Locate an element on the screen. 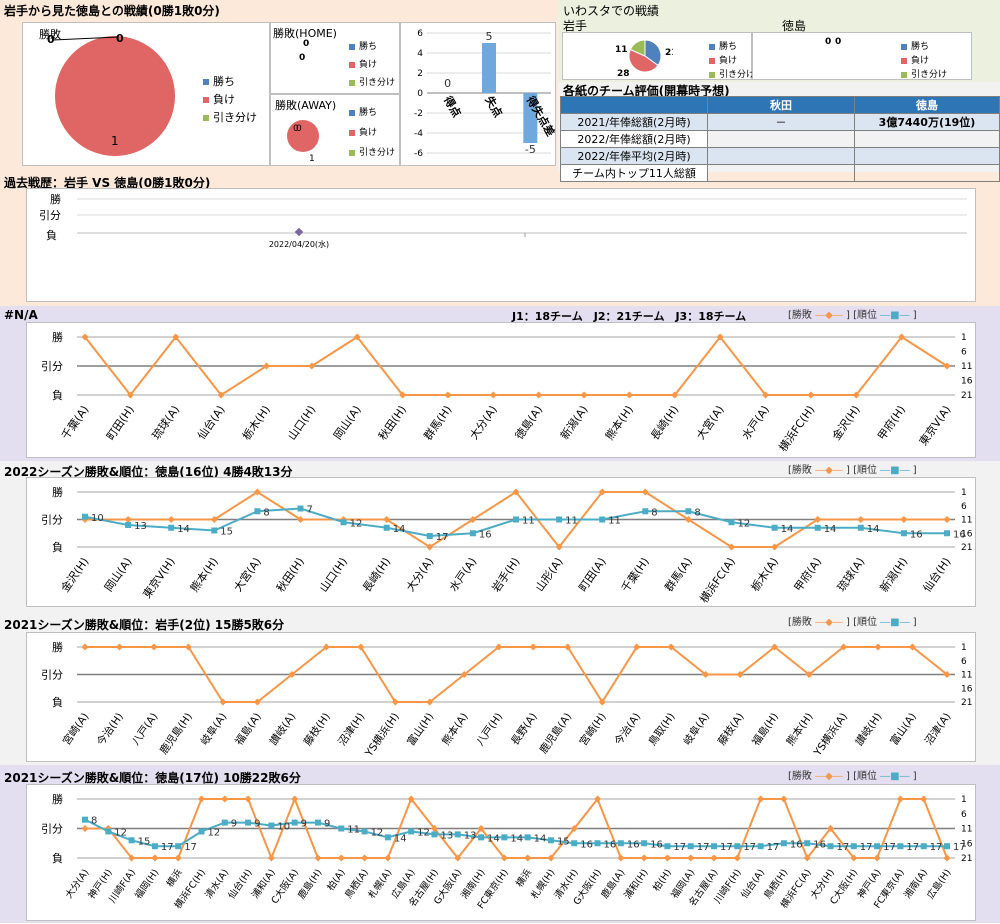 The width and height of the screenshot is (1000, 924). rank-data-label: 15 is located at coordinates (226, 532).